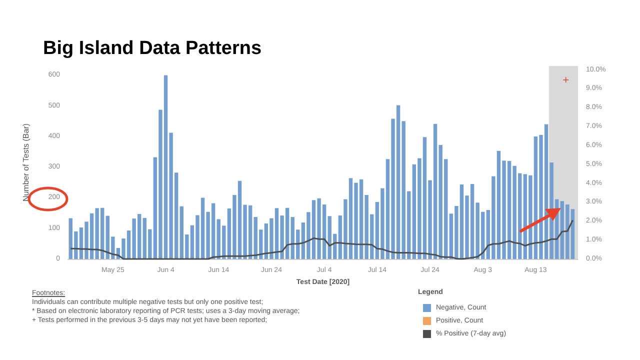 Image resolution: width=640 pixels, height=360 pixels. What do you see at coordinates (565, 80) in the screenshot?
I see `band-label: +` at bounding box center [565, 80].